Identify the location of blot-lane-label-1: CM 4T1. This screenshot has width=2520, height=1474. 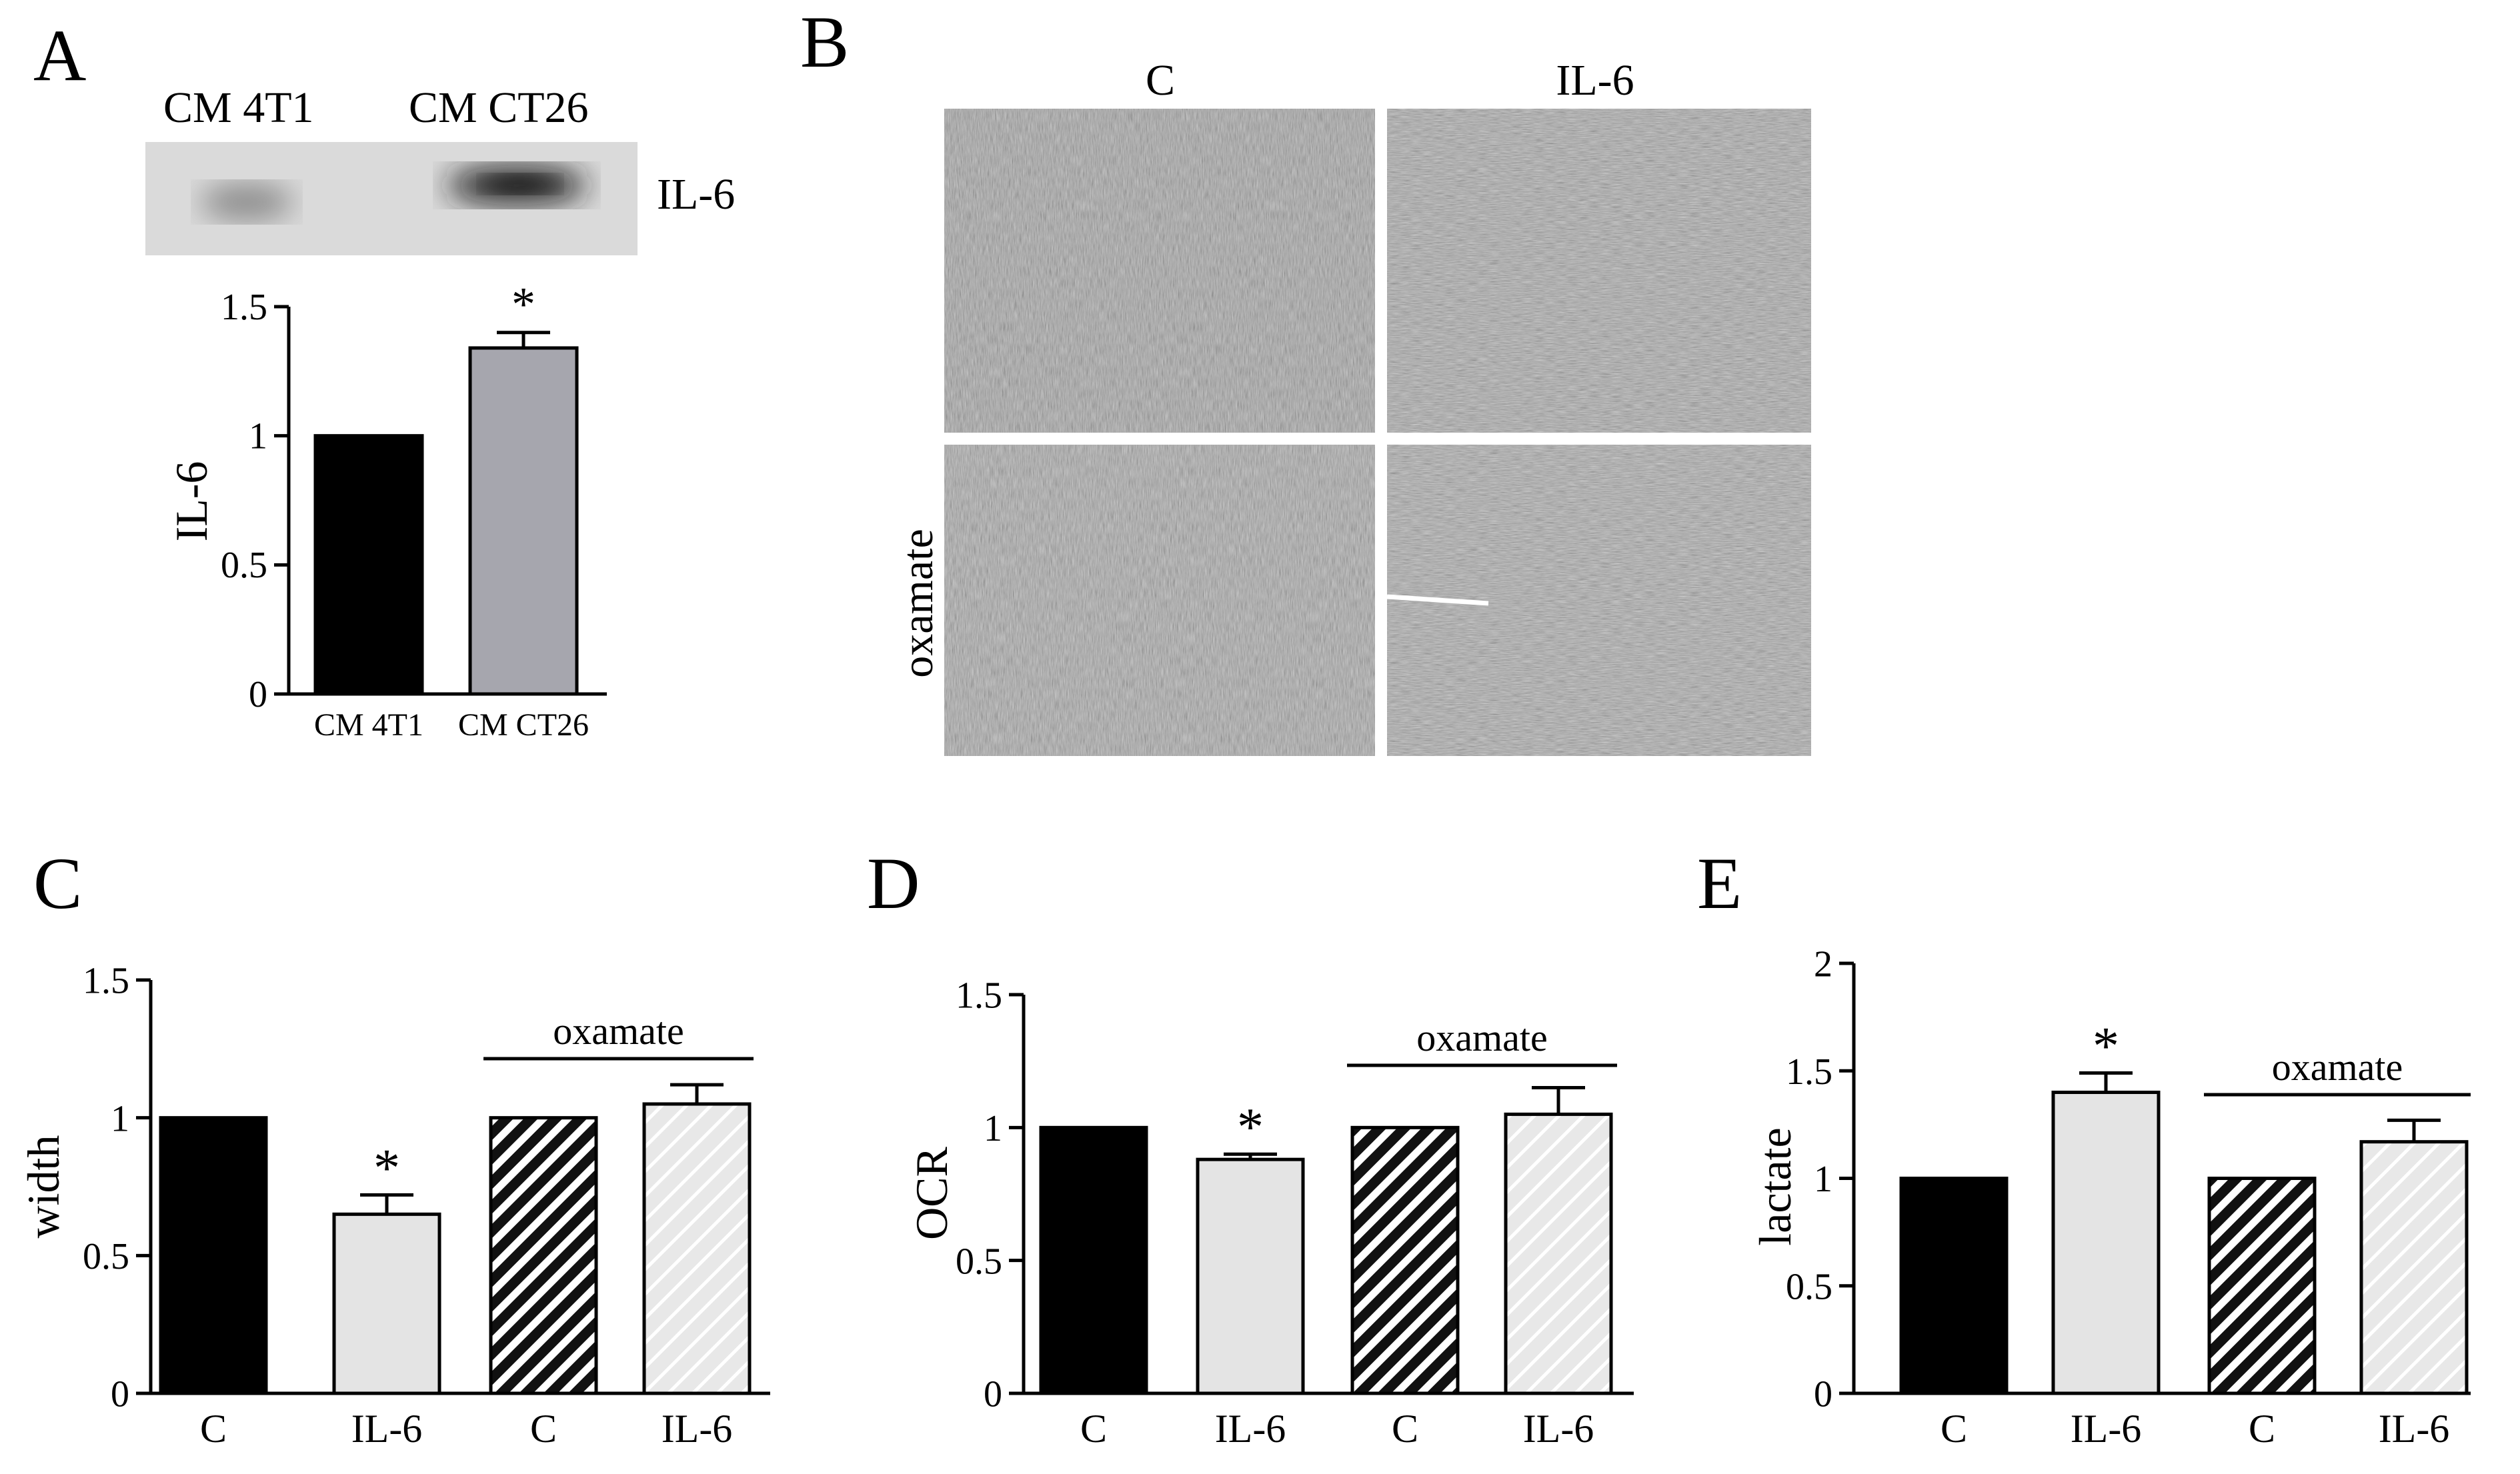
(238, 107).